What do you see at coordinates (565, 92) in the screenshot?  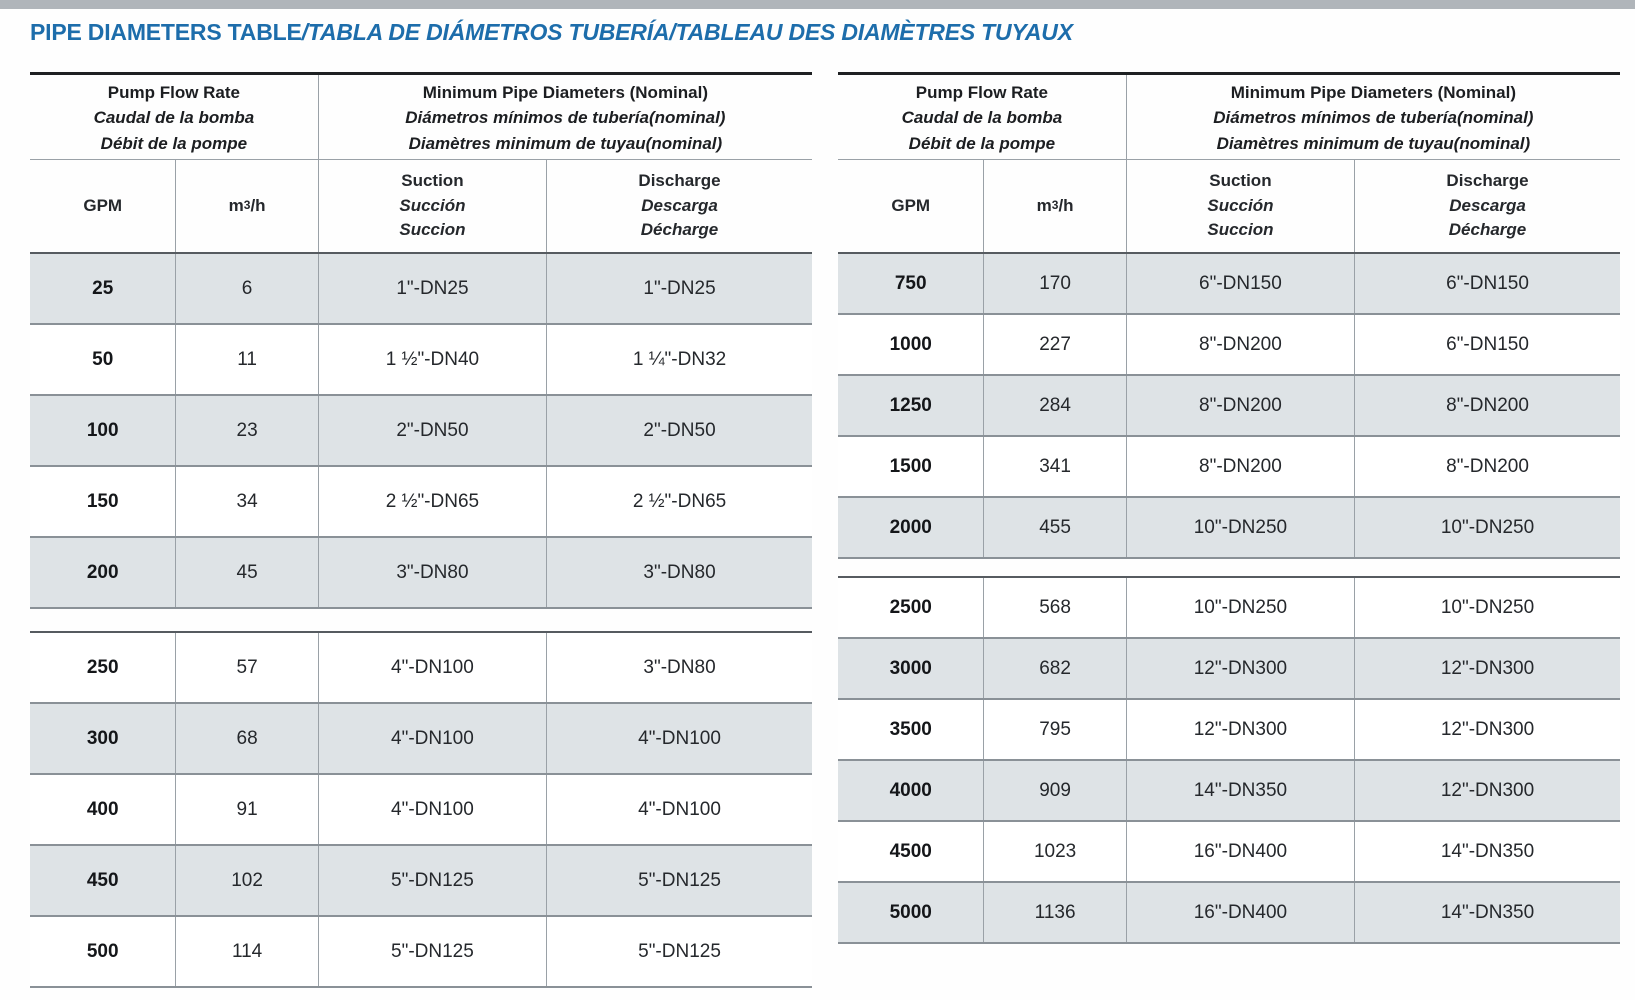 I see `min-pipe-diameters-label-en: Minimum Pipe Diameters (Nominal)` at bounding box center [565, 92].